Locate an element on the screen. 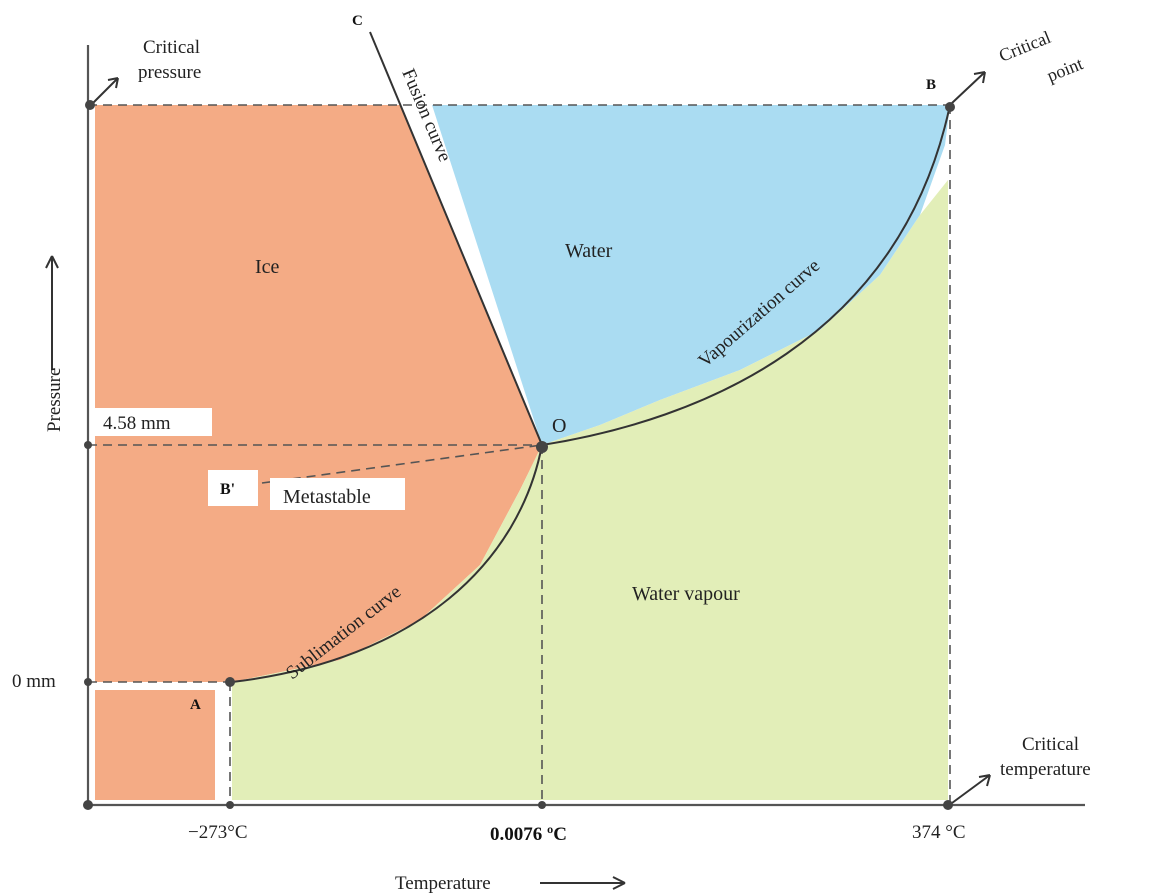 Image resolution: width=1151 pixels, height=896 pixels. fusion-curve-line is located at coordinates (456, 238).